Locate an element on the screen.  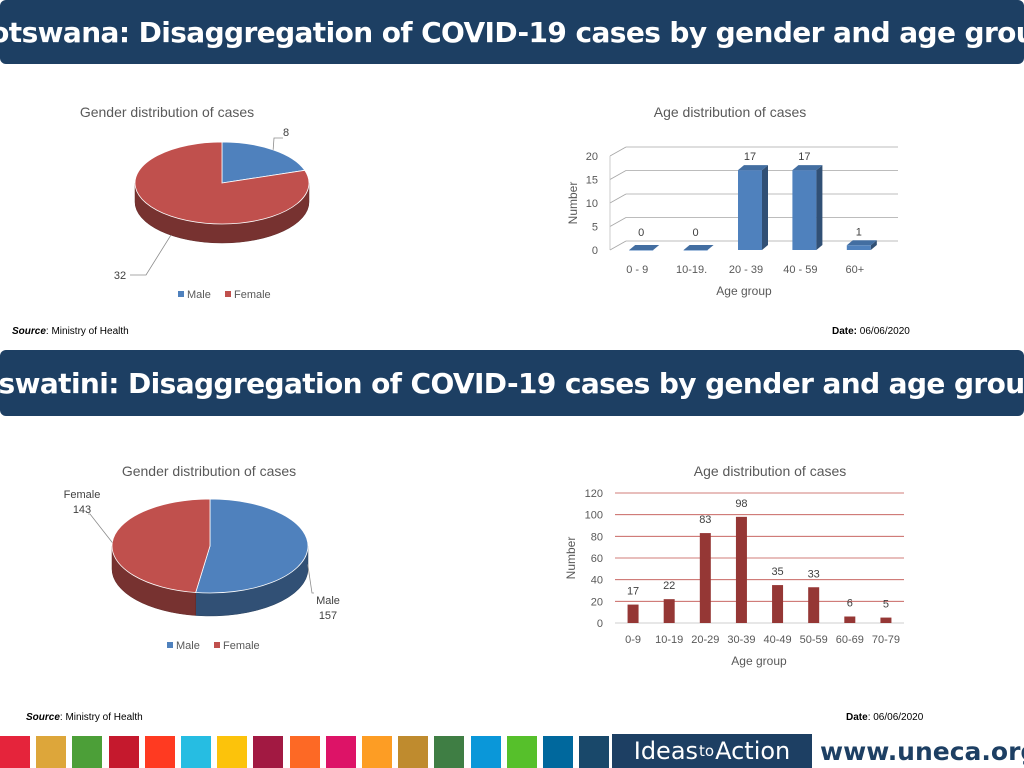
website-text: www.uneca.org is located at coordinates (922, 751).